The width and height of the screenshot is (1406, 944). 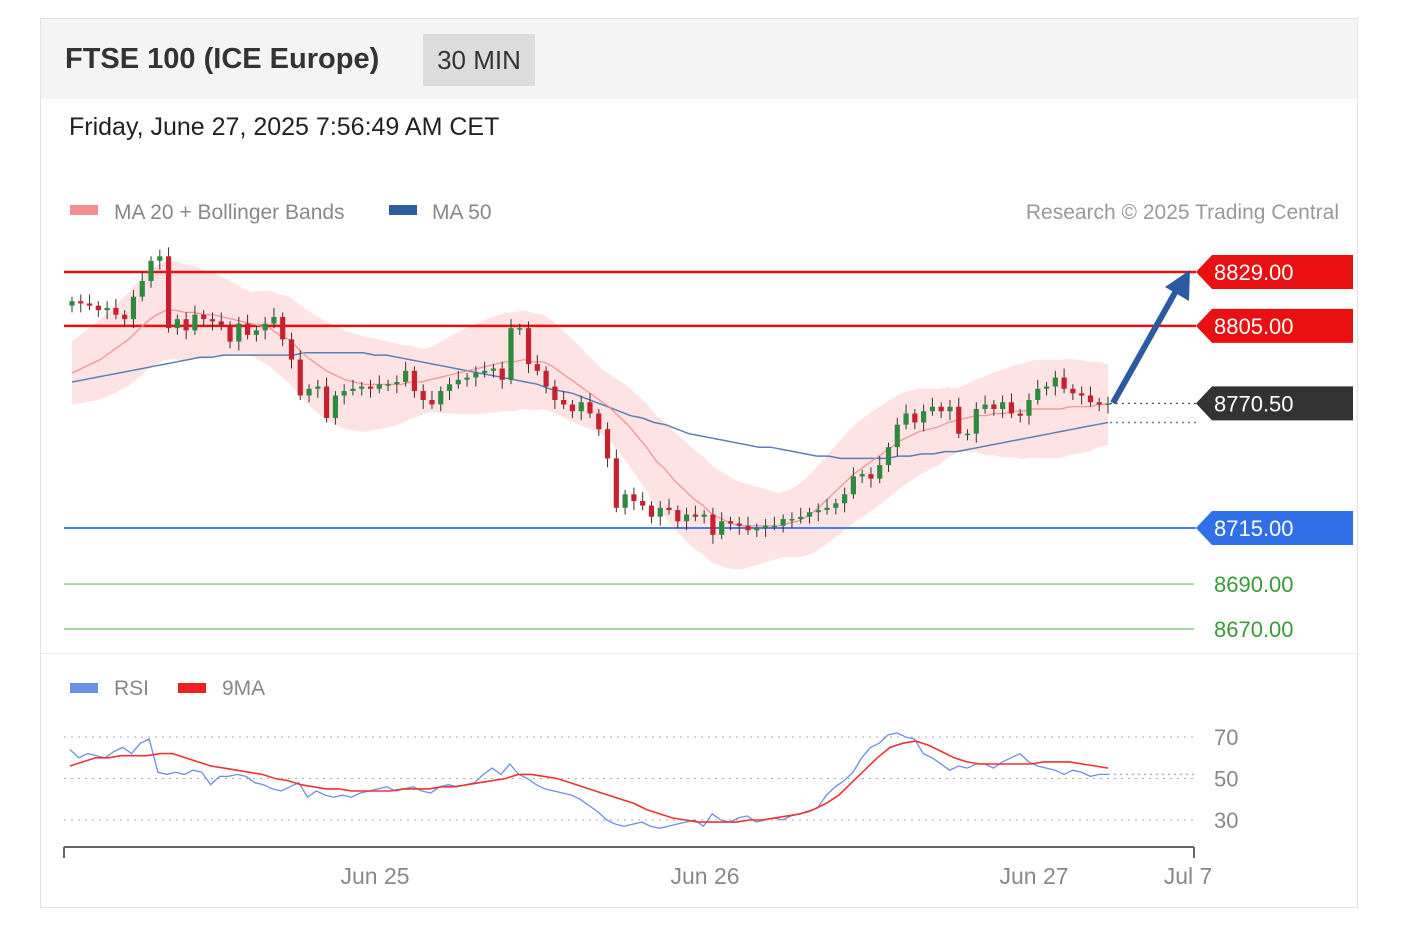 I want to click on rsi-tick-label: 30, so click(x=1226, y=820).